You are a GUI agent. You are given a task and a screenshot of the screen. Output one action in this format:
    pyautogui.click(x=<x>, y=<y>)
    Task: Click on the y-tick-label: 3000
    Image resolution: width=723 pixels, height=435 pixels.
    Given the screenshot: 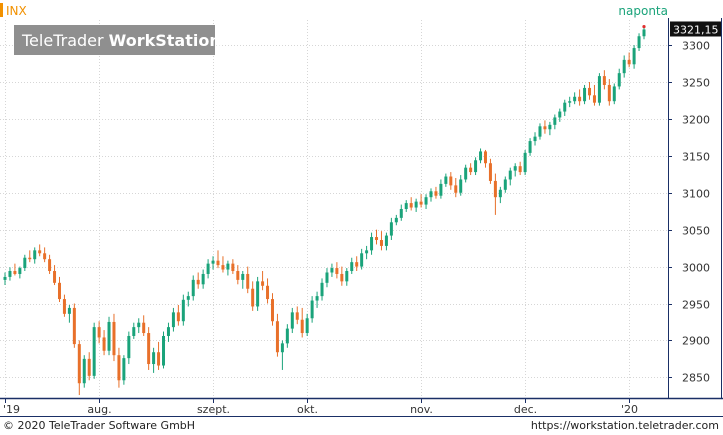 What is the action you would take?
    pyautogui.click(x=696, y=268)
    